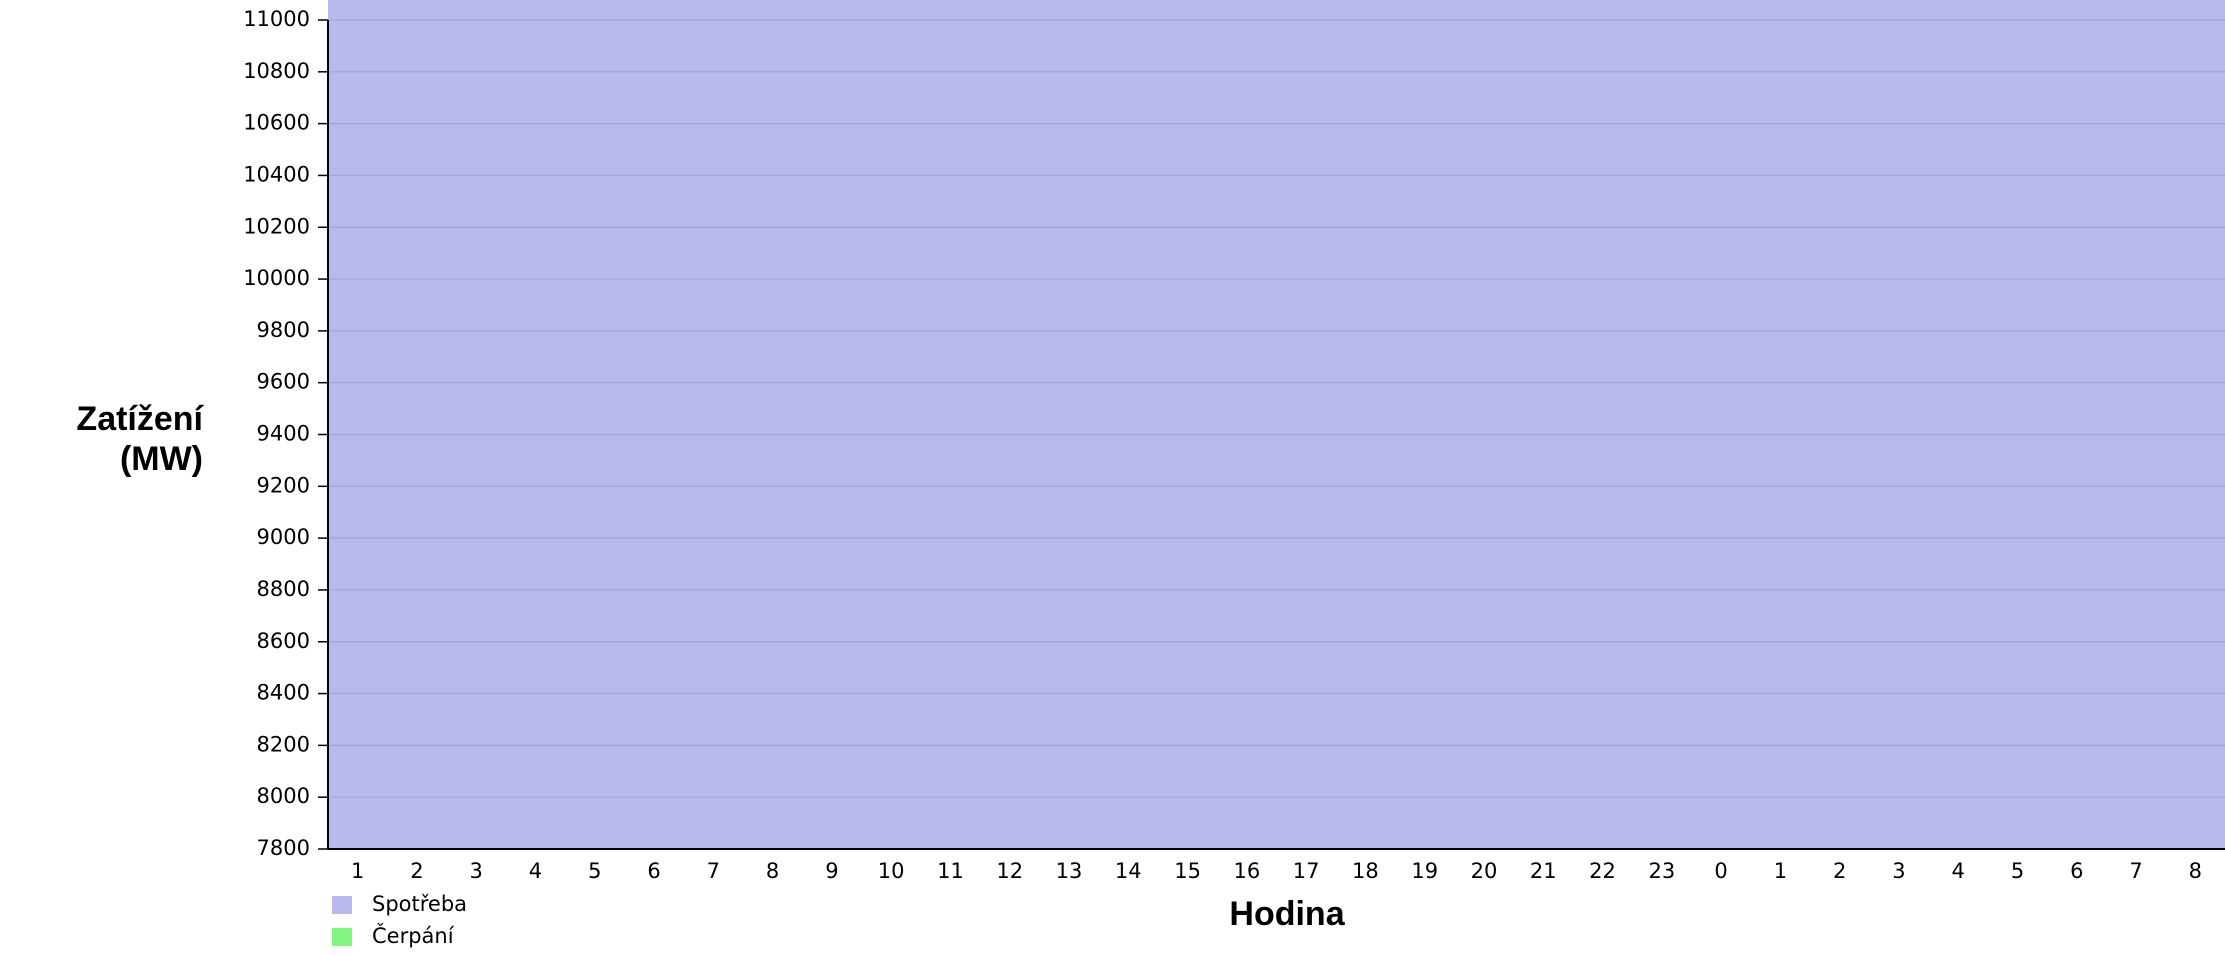  I want to click on x-tick-label: 23, so click(1661, 871).